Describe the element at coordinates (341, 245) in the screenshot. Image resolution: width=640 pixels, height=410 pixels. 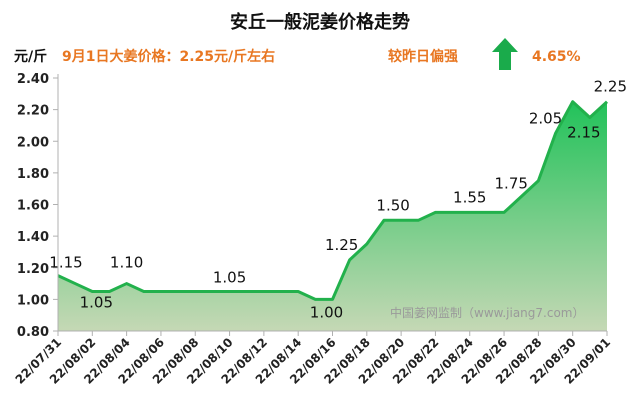
I see `data-label: 1.25` at that location.